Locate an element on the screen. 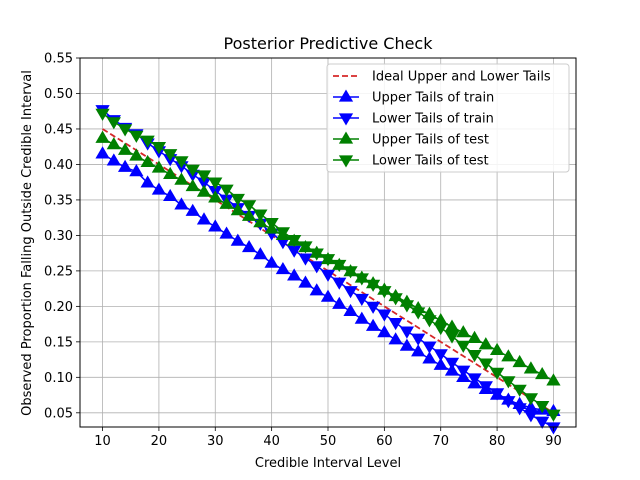 The image size is (640, 480). y-tick-label: 0.45 is located at coordinates (58, 129).